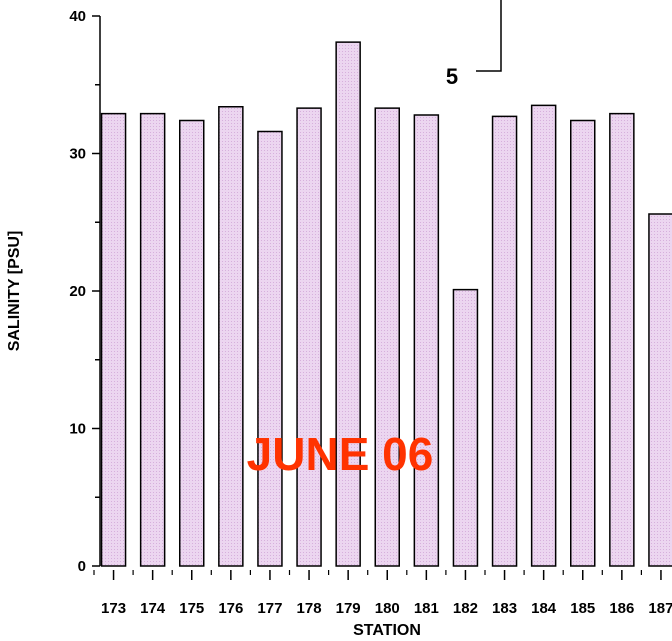  Describe the element at coordinates (582, 608) in the screenshot. I see `x-tick-label: 185` at that location.